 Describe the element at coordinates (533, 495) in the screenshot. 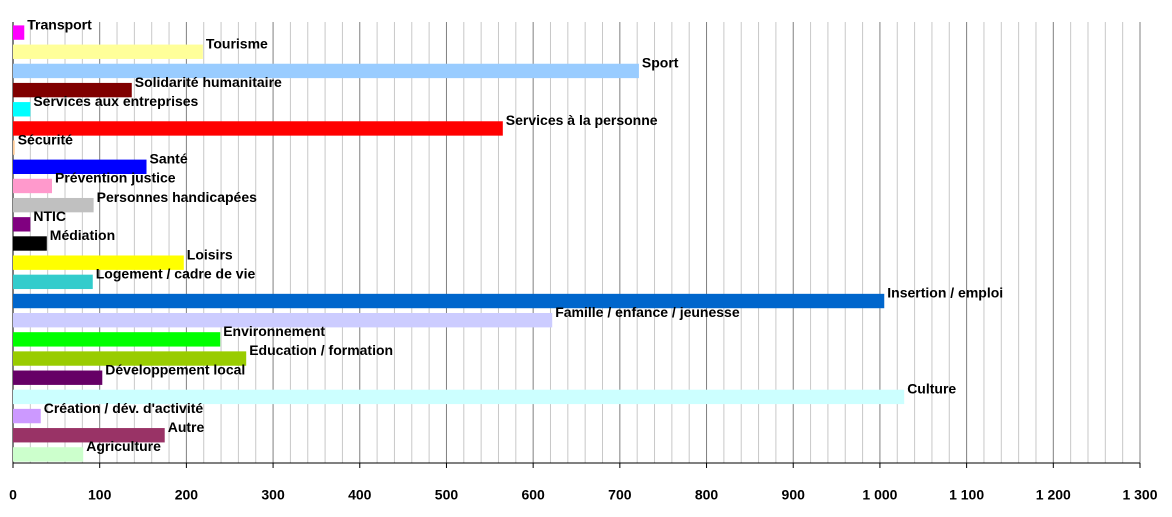

I see `x-tick-label: 600` at that location.